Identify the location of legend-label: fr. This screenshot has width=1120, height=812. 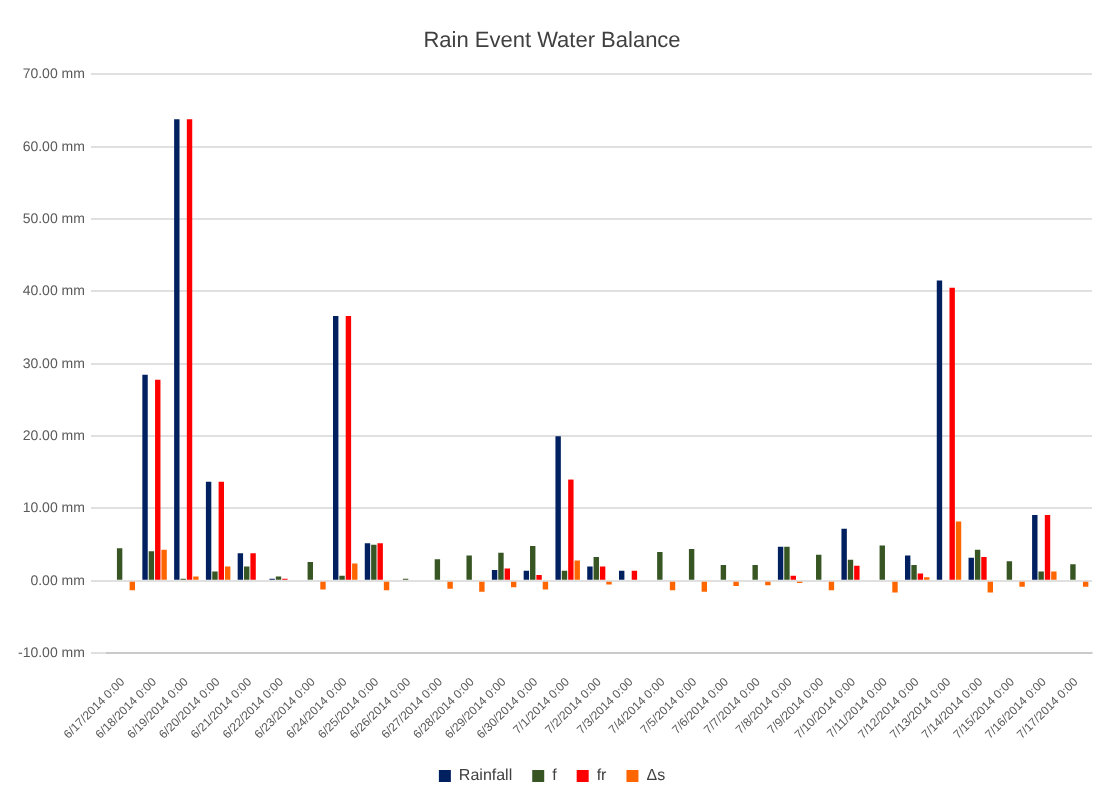
(602, 775).